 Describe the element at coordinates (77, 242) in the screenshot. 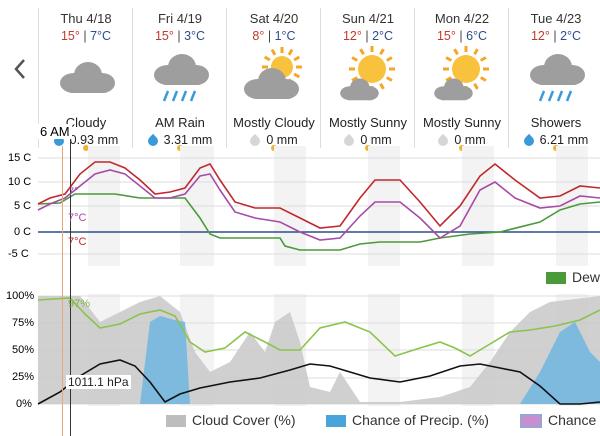

I see `current-temp-label: 7°C` at that location.